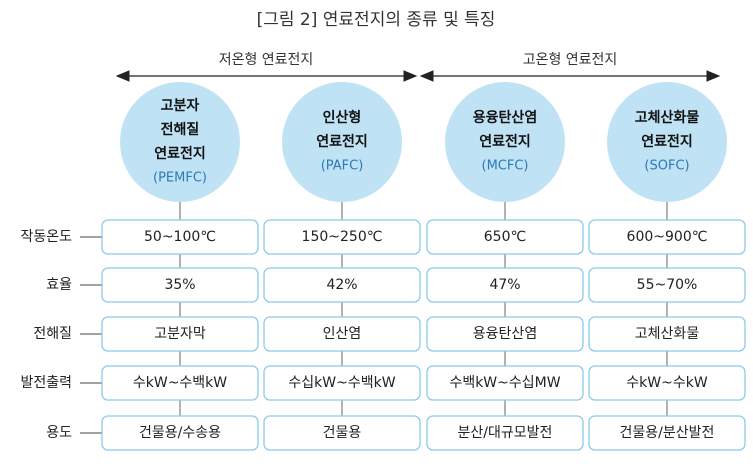  I want to click on group-arrows, so click(418, 76).